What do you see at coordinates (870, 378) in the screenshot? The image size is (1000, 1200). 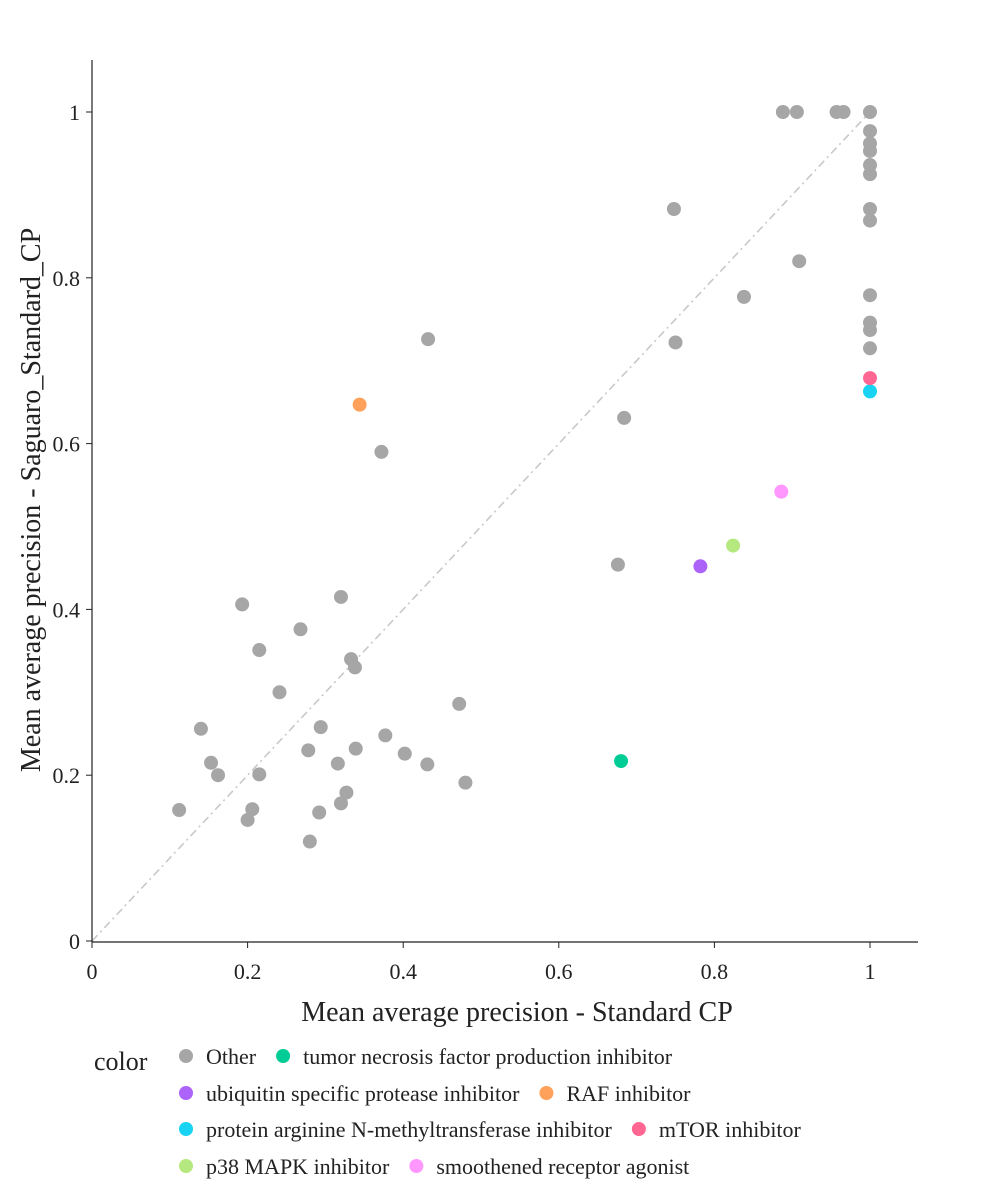 I see `data-point-mtor-inhibitor` at bounding box center [870, 378].